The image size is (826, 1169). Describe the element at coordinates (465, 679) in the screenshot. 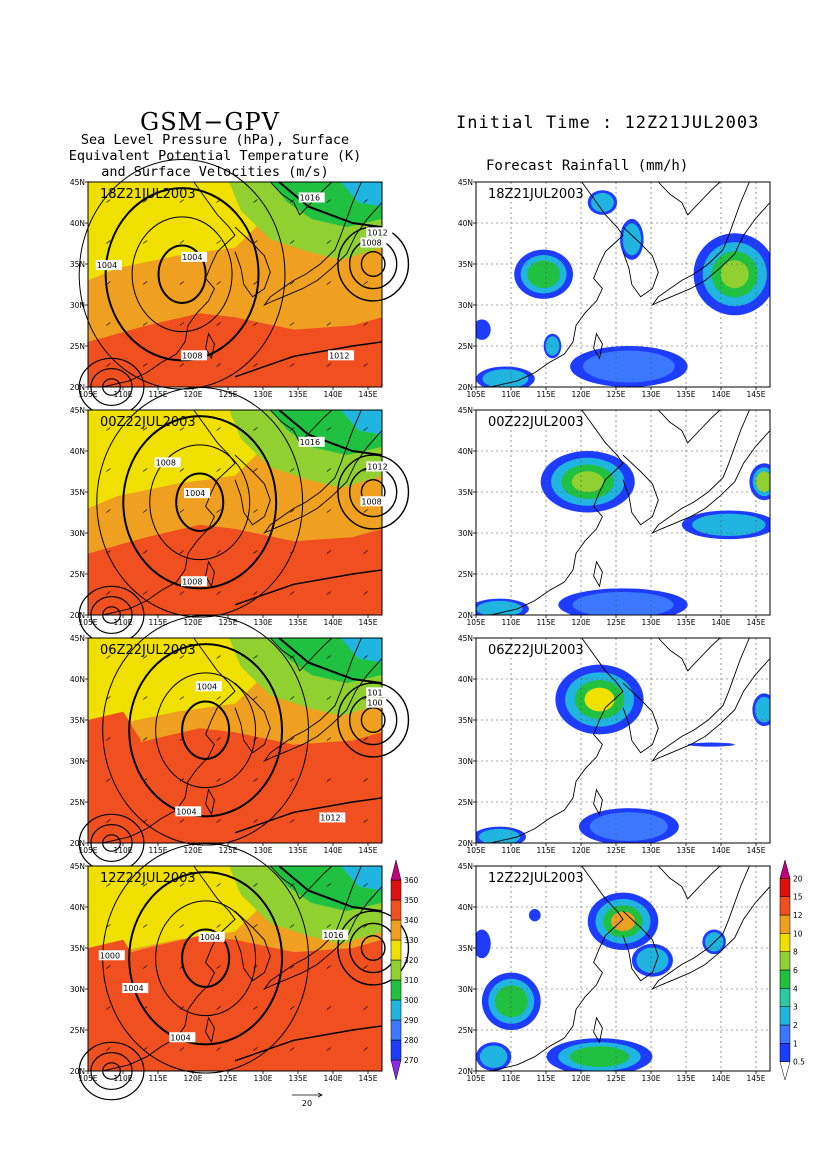

I see `lat-tick-label: 40N` at that location.